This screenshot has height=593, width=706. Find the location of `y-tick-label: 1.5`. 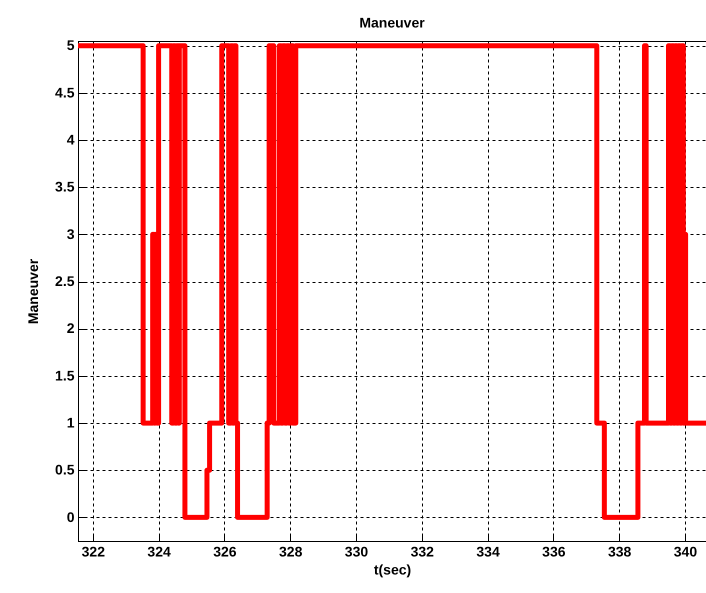

y-tick-label: 1.5 is located at coordinates (65, 375).